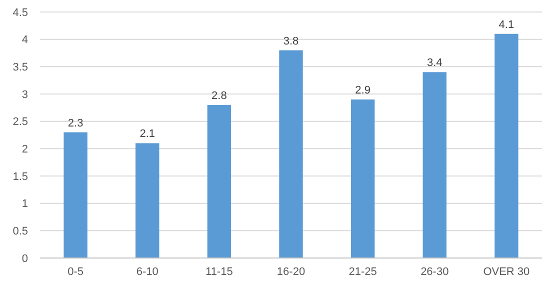  What do you see at coordinates (219, 272) in the screenshot?
I see `x-tick-label: 11-15` at bounding box center [219, 272].